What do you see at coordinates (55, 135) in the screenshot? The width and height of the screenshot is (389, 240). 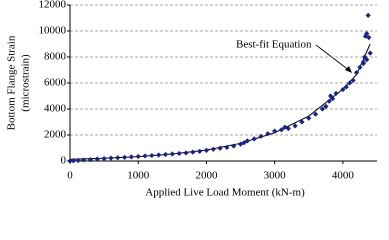 I see `y-tick-label: 2000` at bounding box center [55, 135].